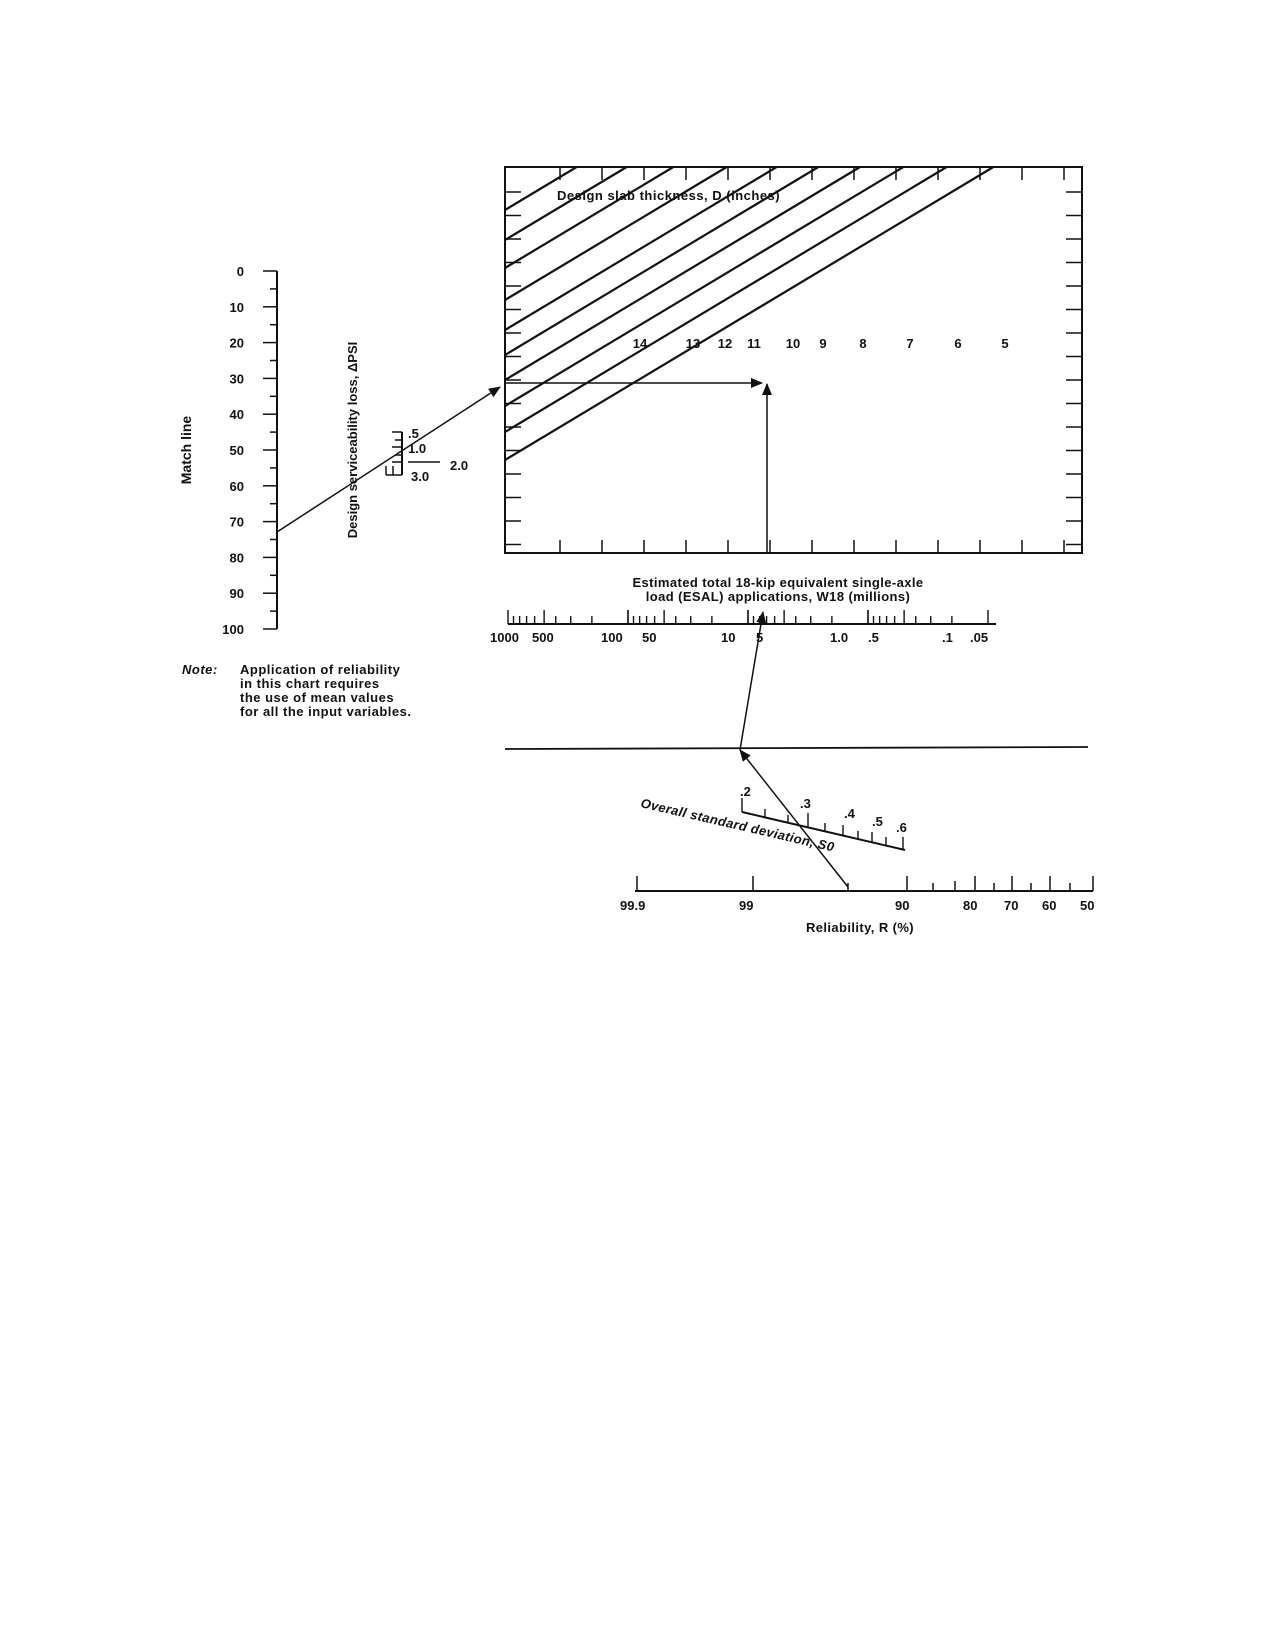 This screenshot has width=1275, height=1650. I want to click on match-line-scale: 0 10 20 30 40 50 60 70 80 90 100 Match line, so click(228, 450).